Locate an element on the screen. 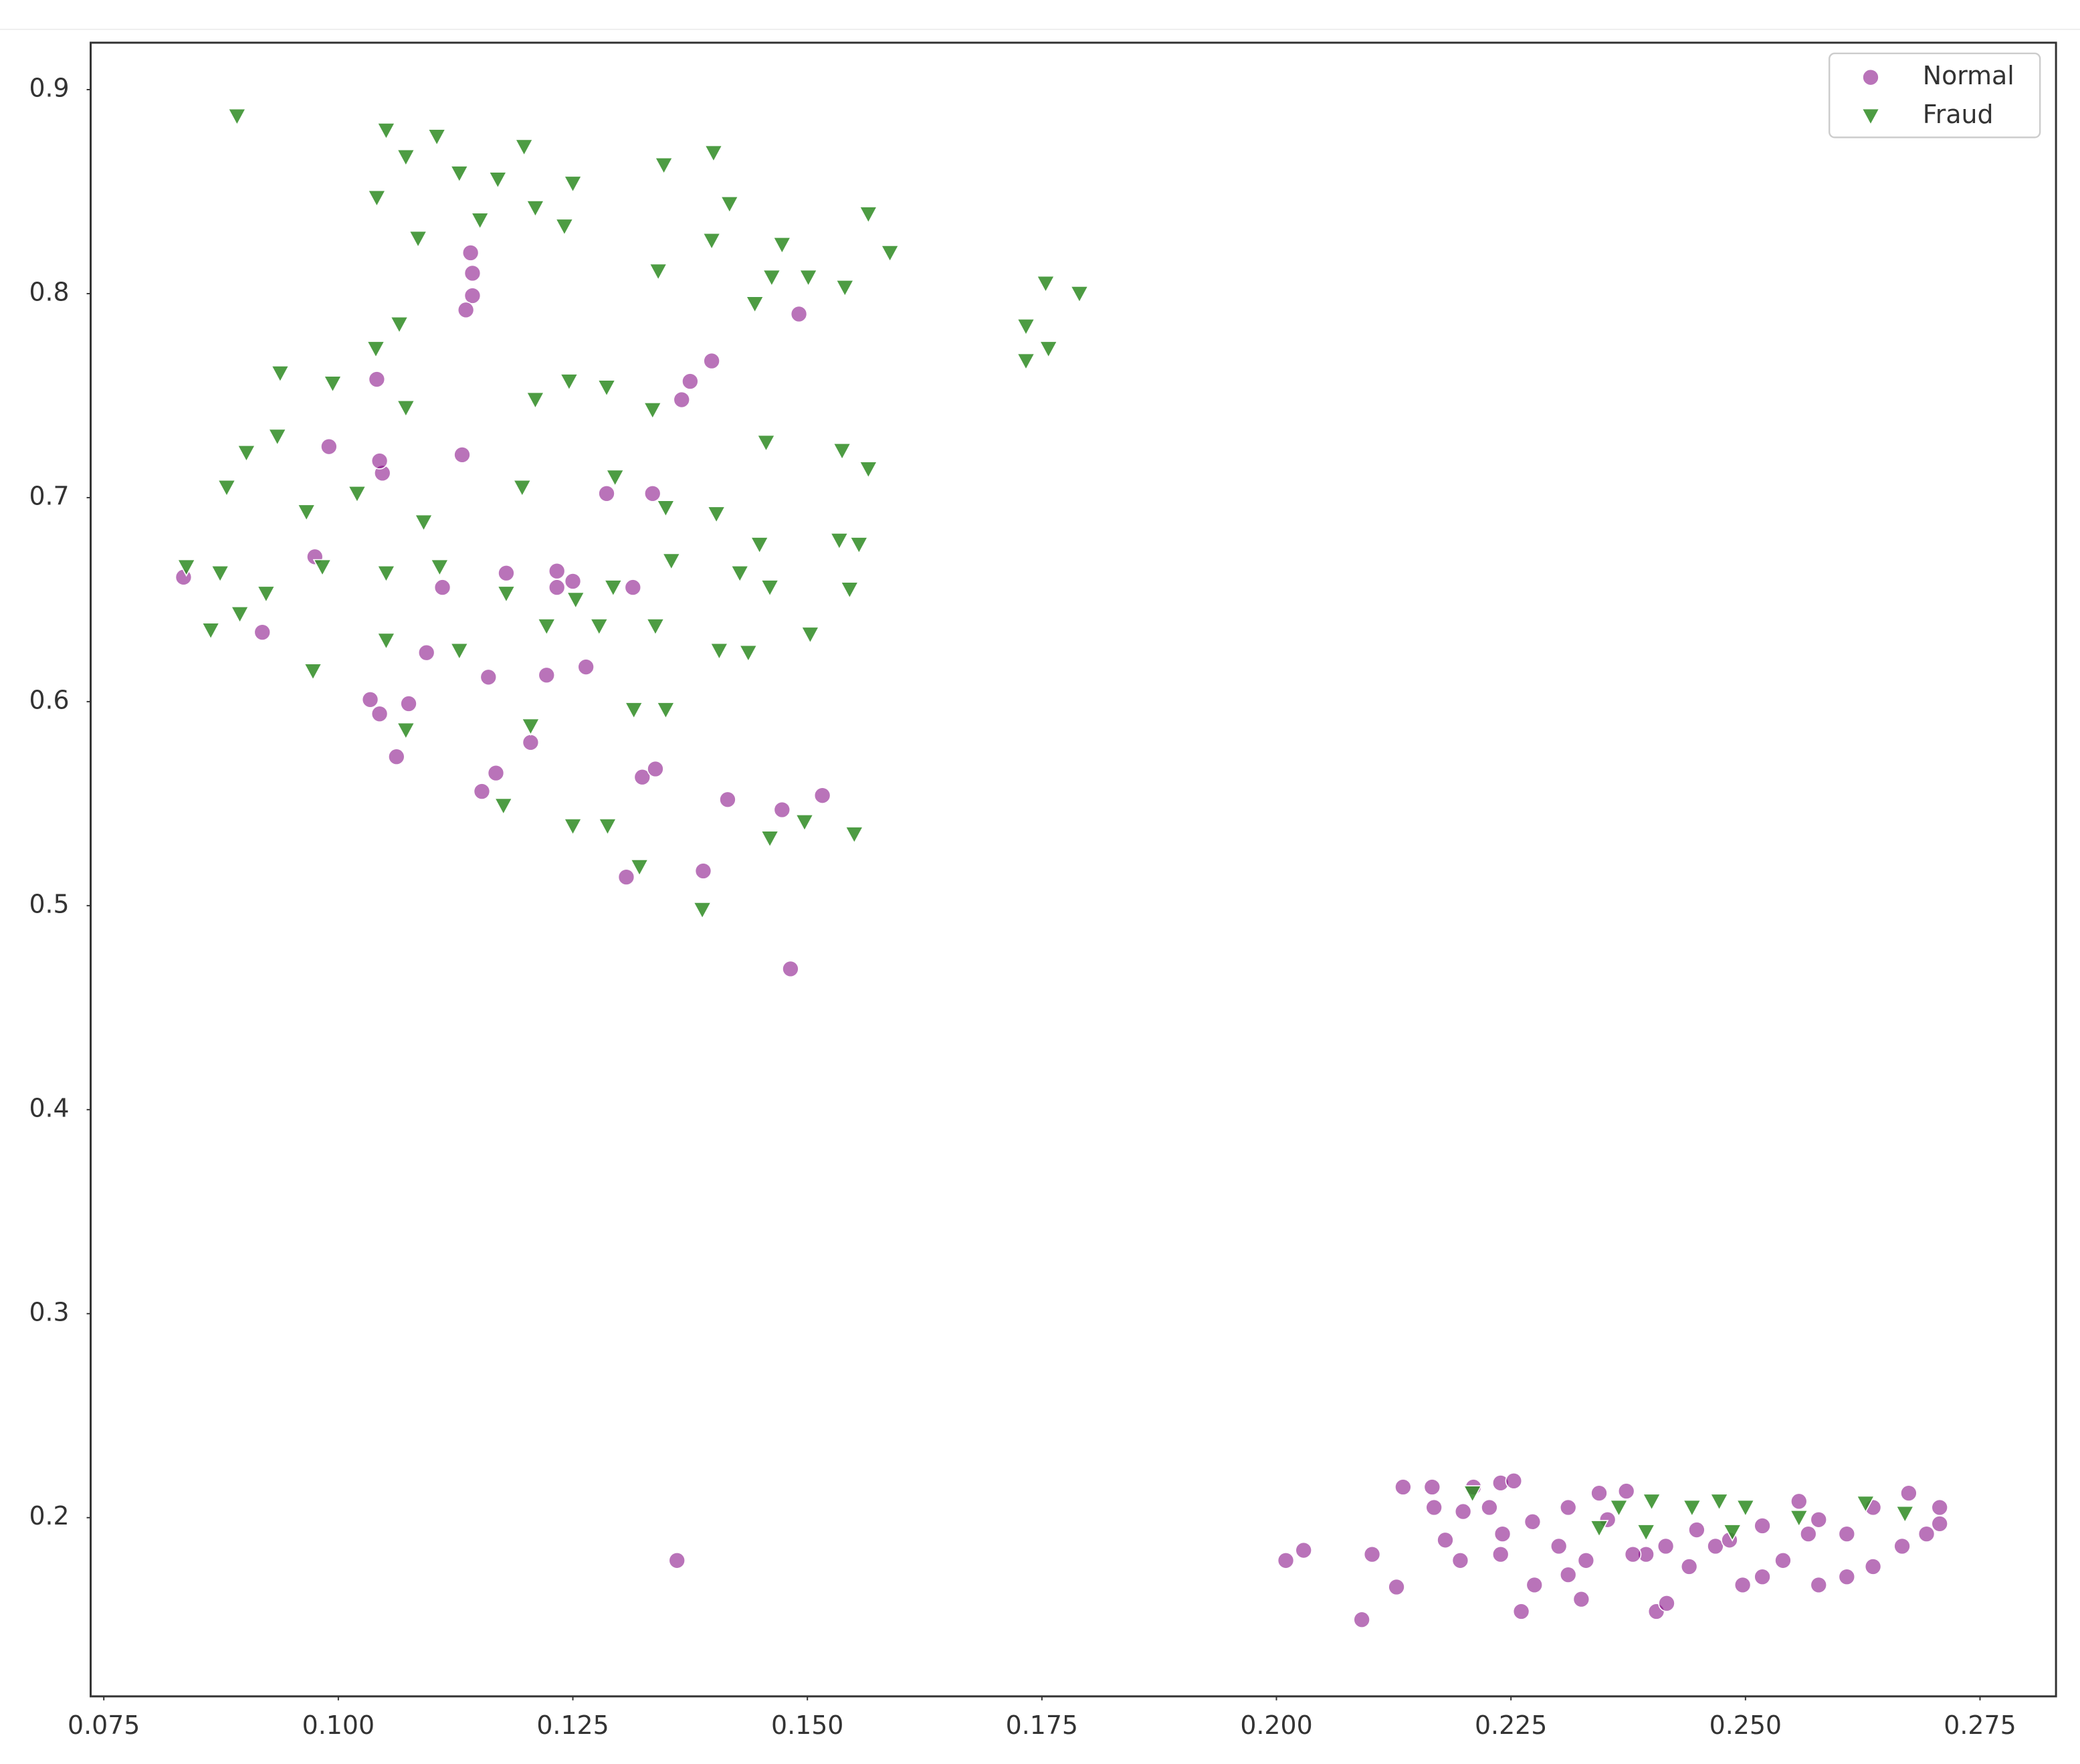 The height and width of the screenshot is (1764, 2080). legend-marker is located at coordinates (1871, 117).